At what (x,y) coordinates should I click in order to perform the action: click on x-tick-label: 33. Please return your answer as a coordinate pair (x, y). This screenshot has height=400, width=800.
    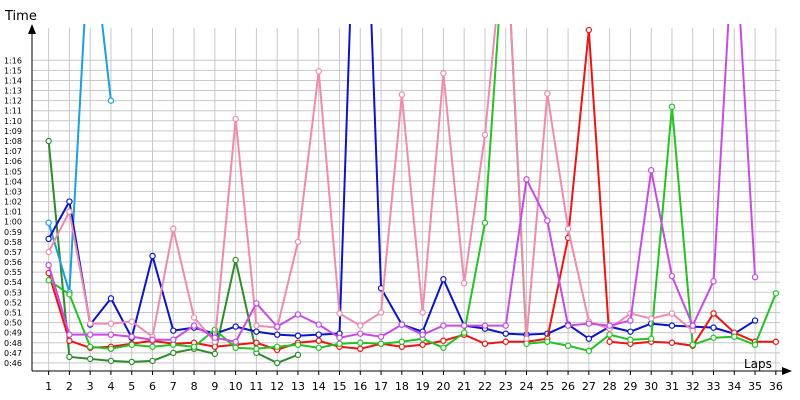
    Looking at the image, I should click on (714, 386).